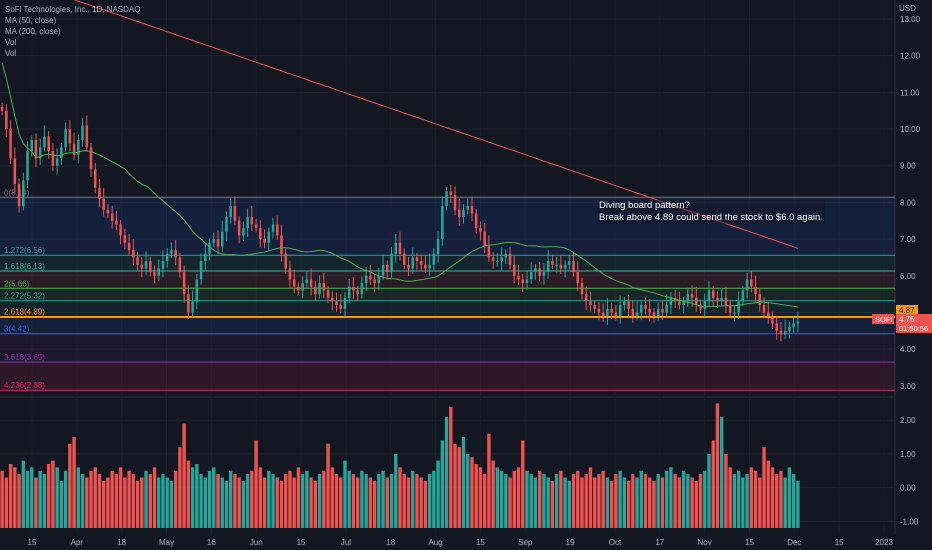  Describe the element at coordinates (121, 542) in the screenshot. I see `time-tick-label: 18` at that location.